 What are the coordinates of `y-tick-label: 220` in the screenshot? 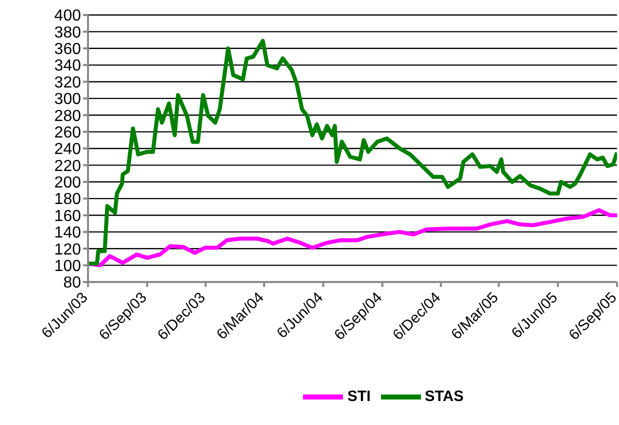 It's located at (68, 166).